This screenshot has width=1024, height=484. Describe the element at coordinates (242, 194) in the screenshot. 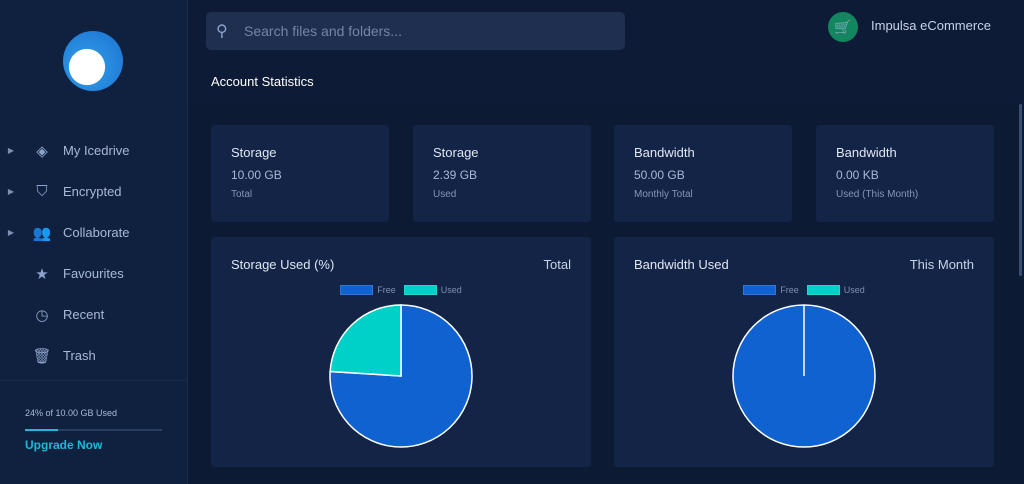

I see `stat-subtitle: Total` at that location.